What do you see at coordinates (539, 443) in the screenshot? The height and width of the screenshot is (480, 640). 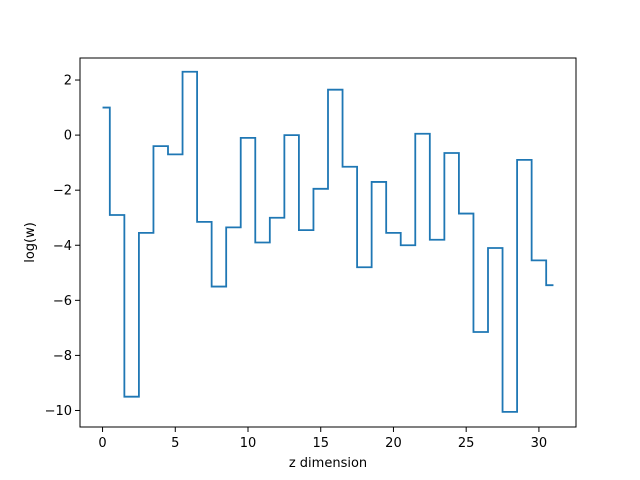 I see `x-tick-label: 30` at bounding box center [539, 443].